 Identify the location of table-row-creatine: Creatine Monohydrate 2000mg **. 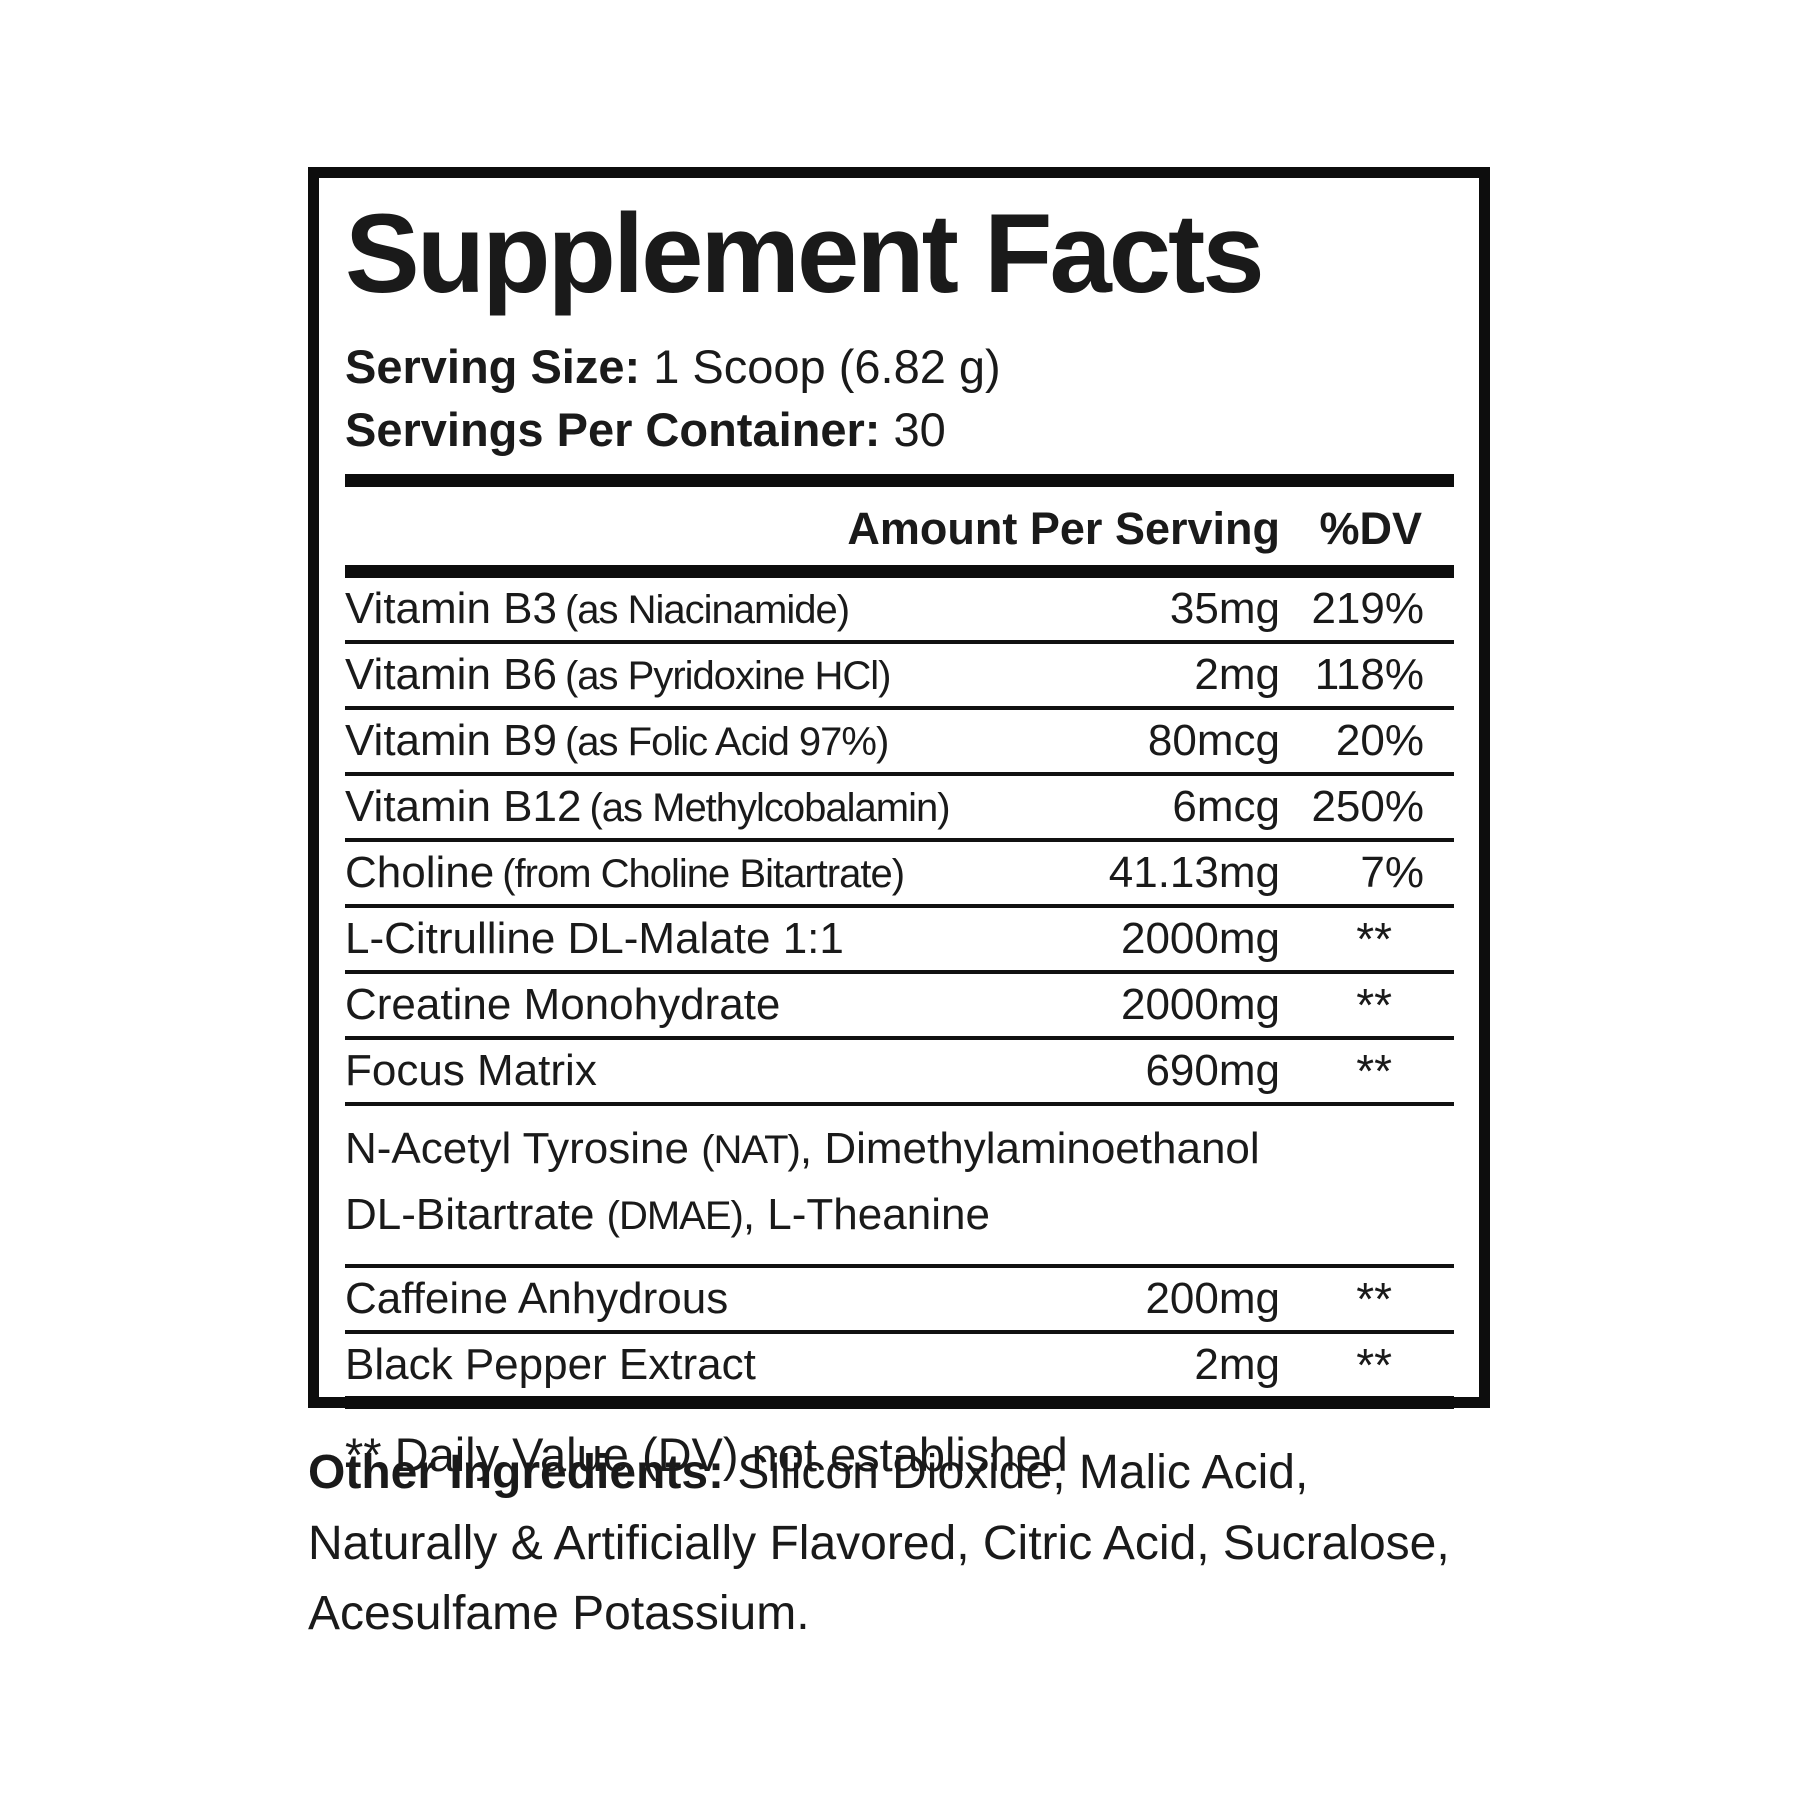
(899, 1007).